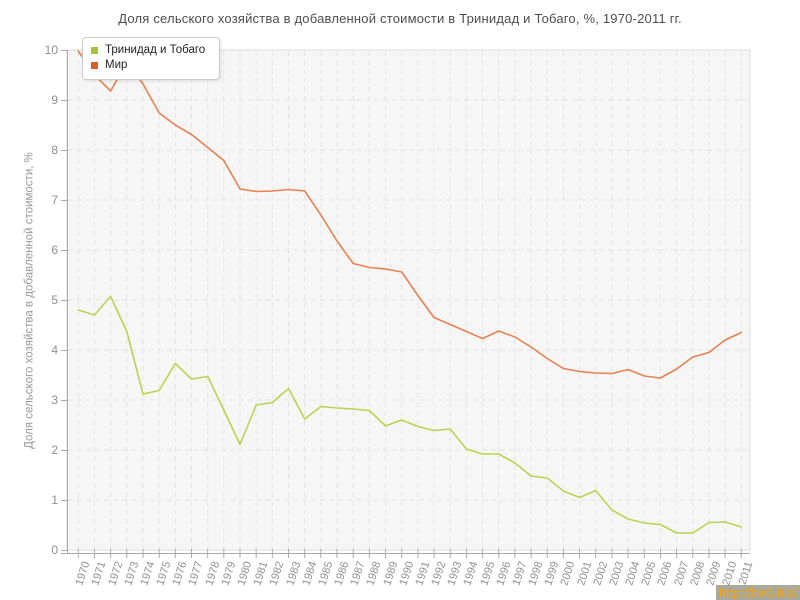  Describe the element at coordinates (116, 65) in the screenshot. I see `legend-label-world: Мир` at that location.